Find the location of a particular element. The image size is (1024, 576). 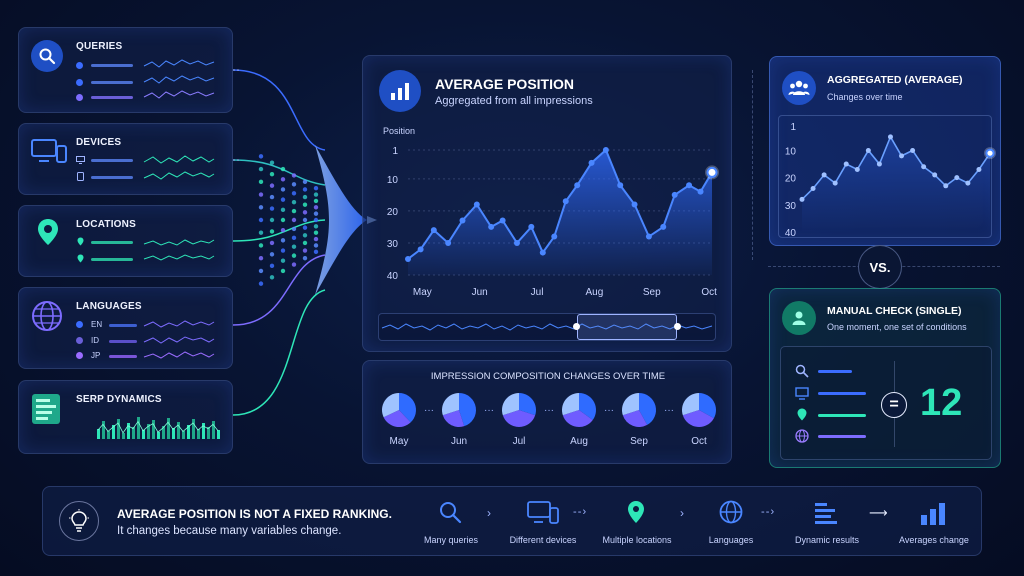

serp-bars is located at coordinates (158, 428).